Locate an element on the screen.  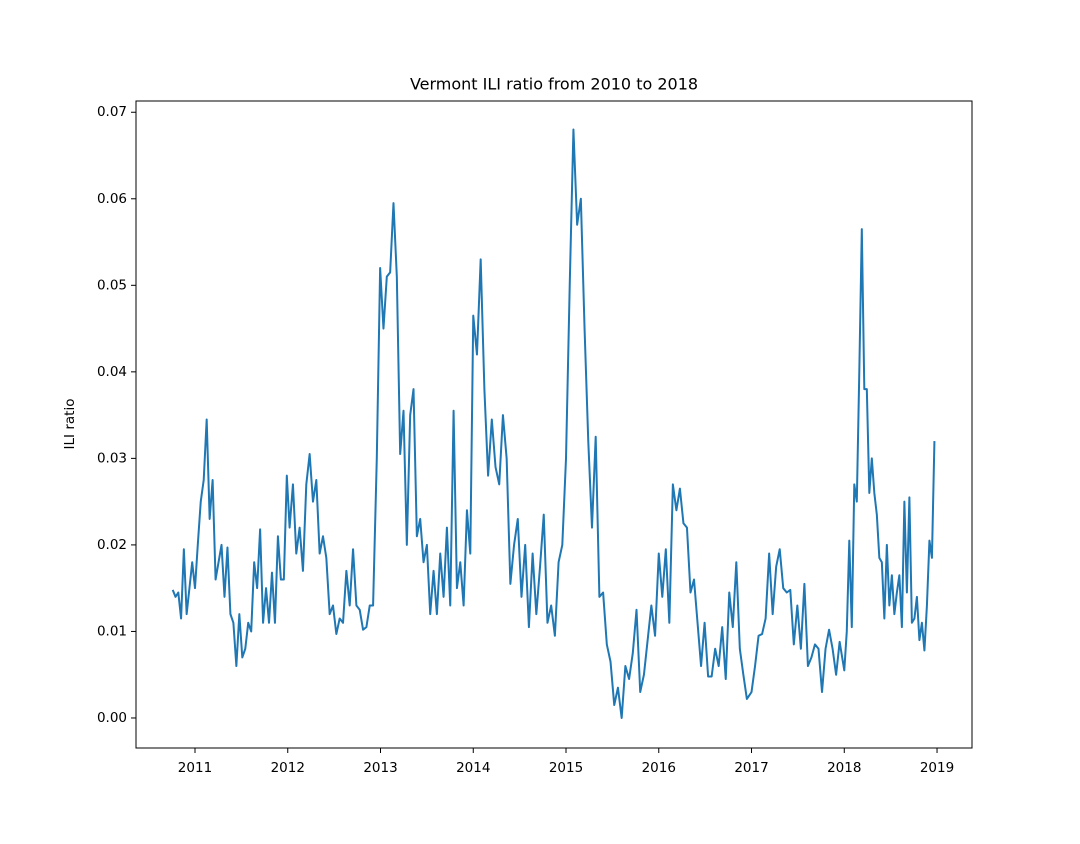
y-tick-label: 0.01 is located at coordinates (112, 631).